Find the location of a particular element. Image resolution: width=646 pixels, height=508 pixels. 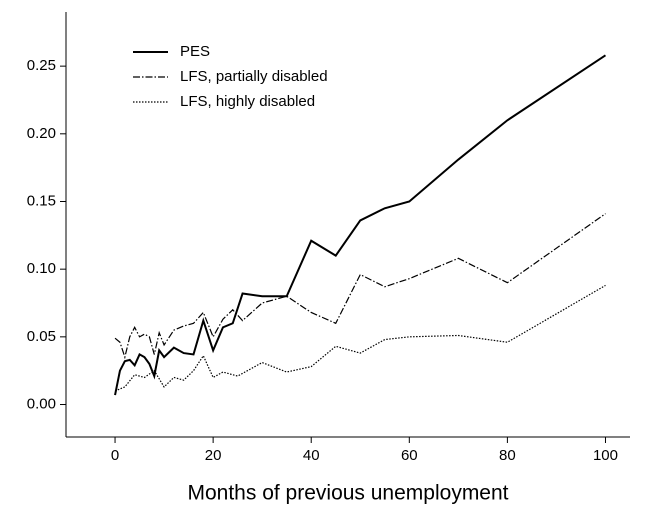

x-tick-label: 80 is located at coordinates (507, 455).